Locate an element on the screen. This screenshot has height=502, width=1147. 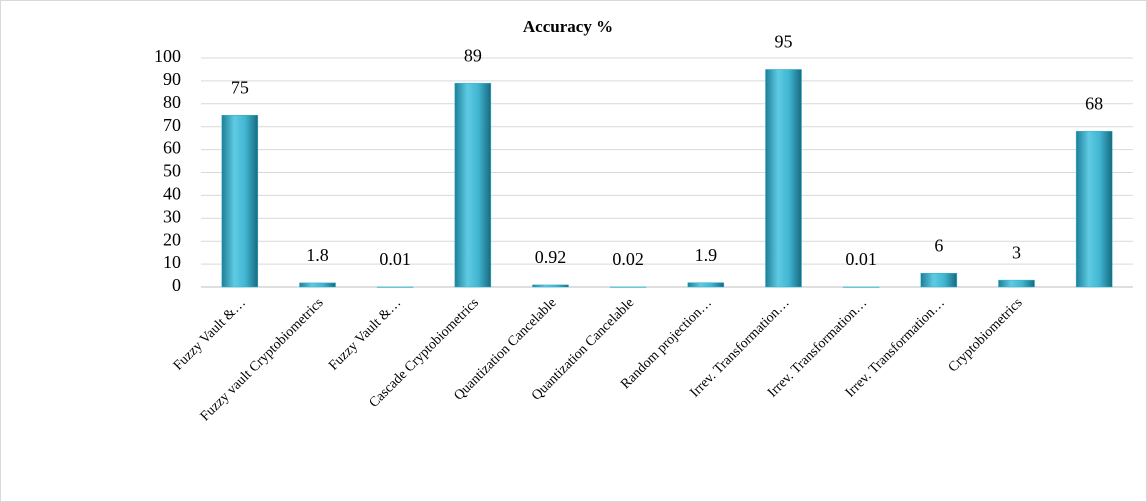
y-tick-label: 0 is located at coordinates (176, 285).